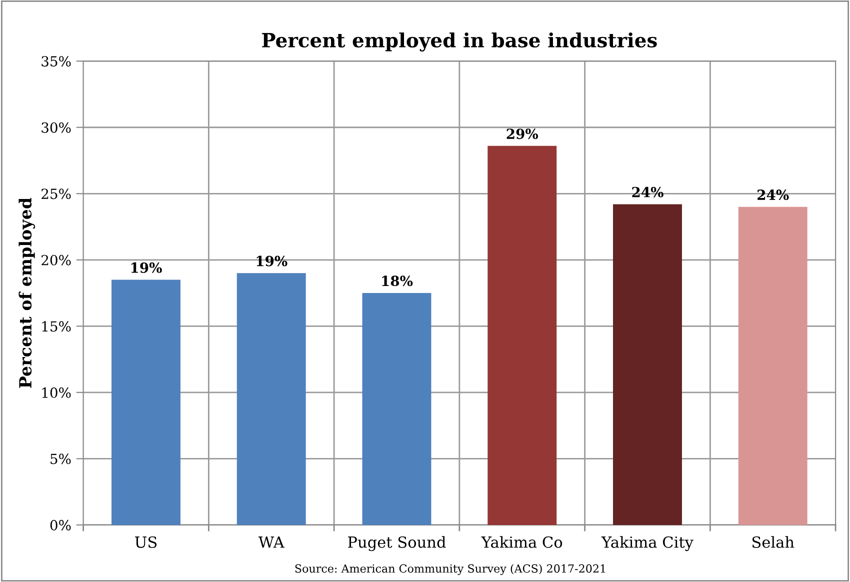 This screenshot has width=850, height=582. I want to click on x-tick-label: US, so click(146, 542).